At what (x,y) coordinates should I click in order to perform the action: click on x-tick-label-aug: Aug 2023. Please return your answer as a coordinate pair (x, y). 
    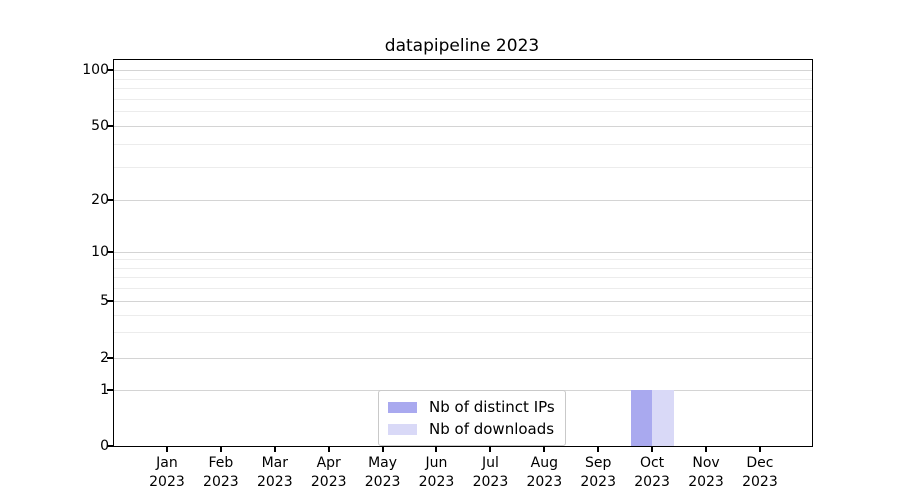
    Looking at the image, I should click on (544, 473).